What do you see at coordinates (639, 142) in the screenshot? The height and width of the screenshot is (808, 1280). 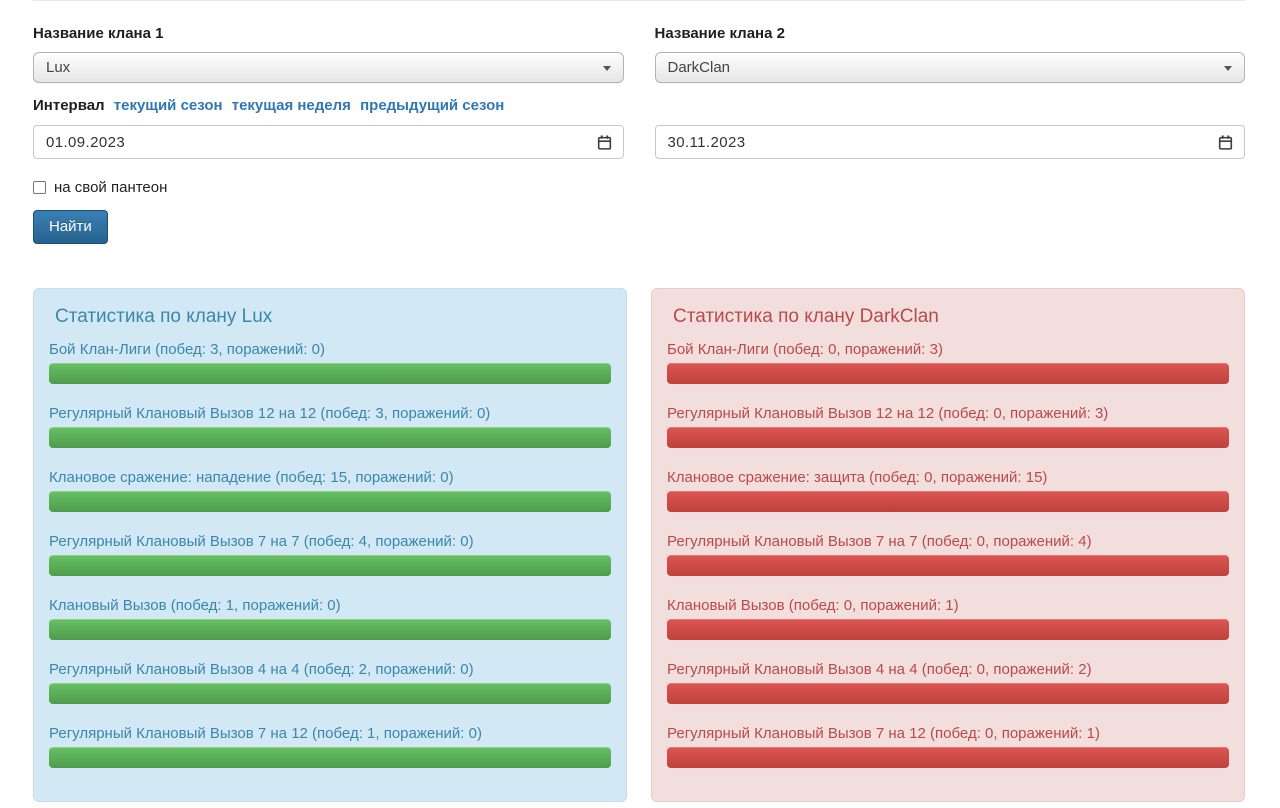 I see `date-range-row: 01.09.2023 30.11.2023` at bounding box center [639, 142].